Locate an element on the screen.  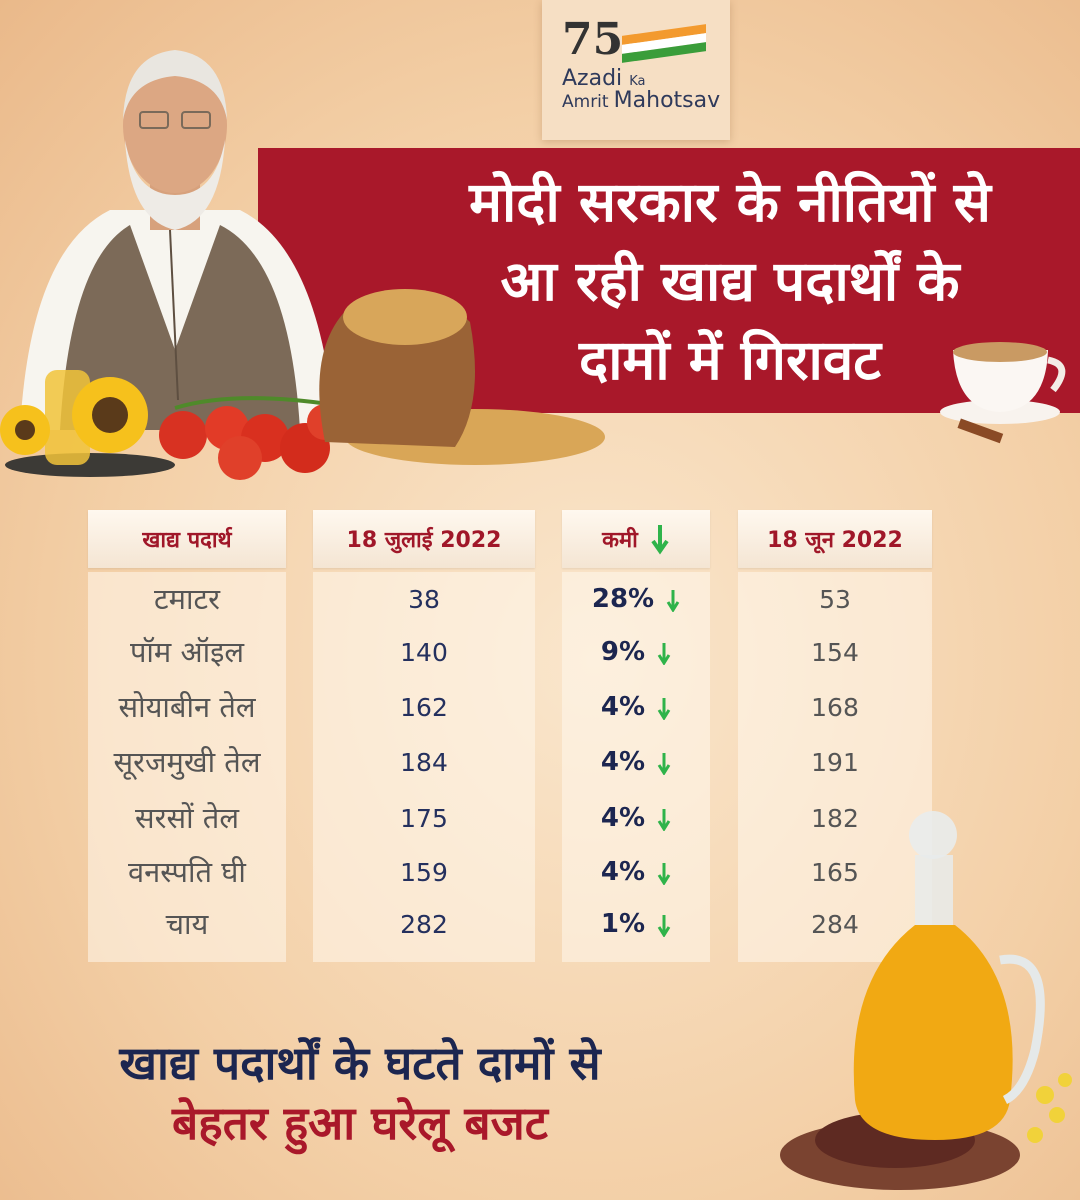
flag-icon is located at coordinates (664, 43).